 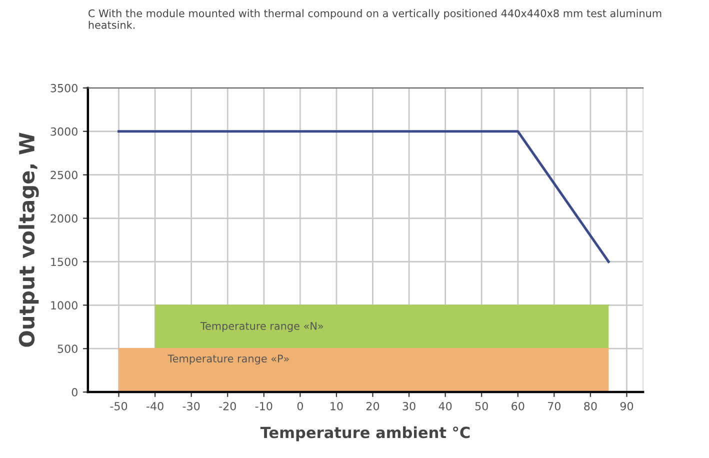 What do you see at coordinates (64, 175) in the screenshot?
I see `y-tick-label: 2500` at bounding box center [64, 175].